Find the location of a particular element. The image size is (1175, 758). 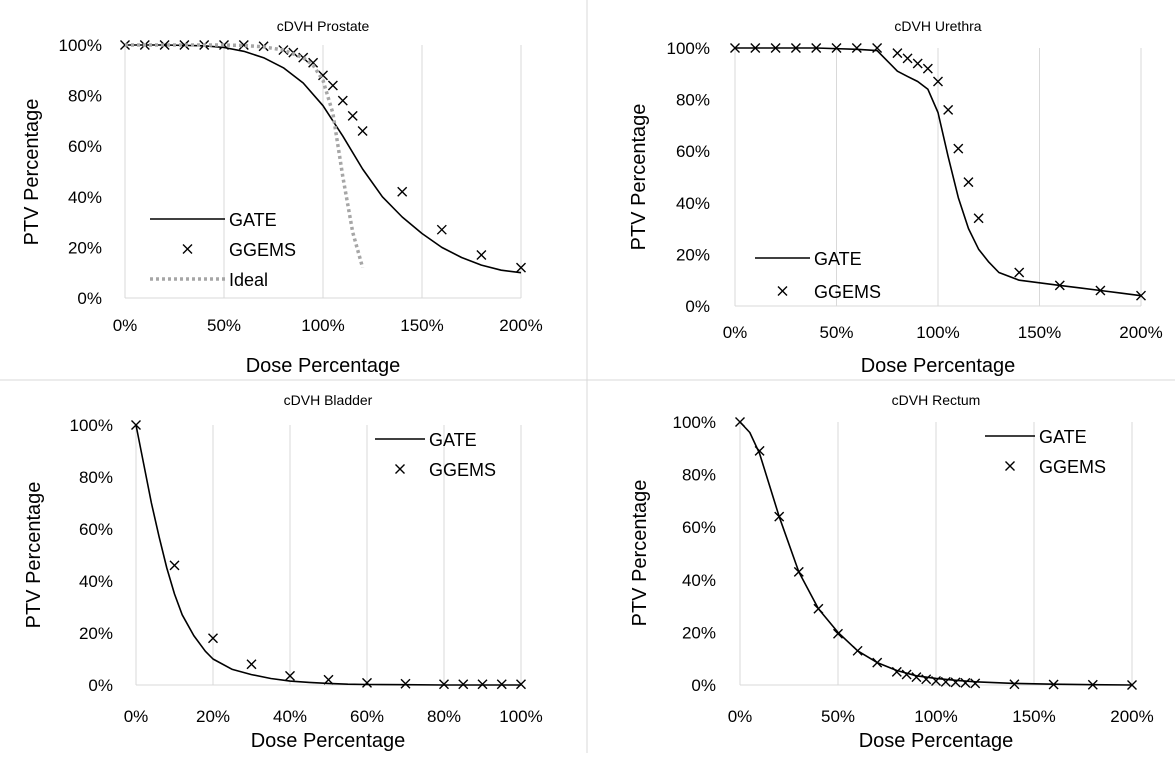

x-tick-label: 20% is located at coordinates (213, 716).